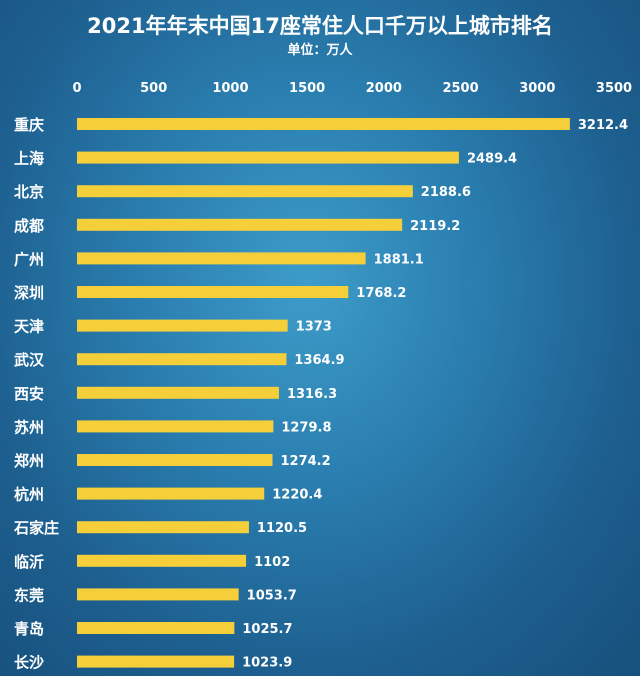 The height and width of the screenshot is (676, 640). Describe the element at coordinates (76, 88) in the screenshot. I see `x-tick-label: 0` at that location.